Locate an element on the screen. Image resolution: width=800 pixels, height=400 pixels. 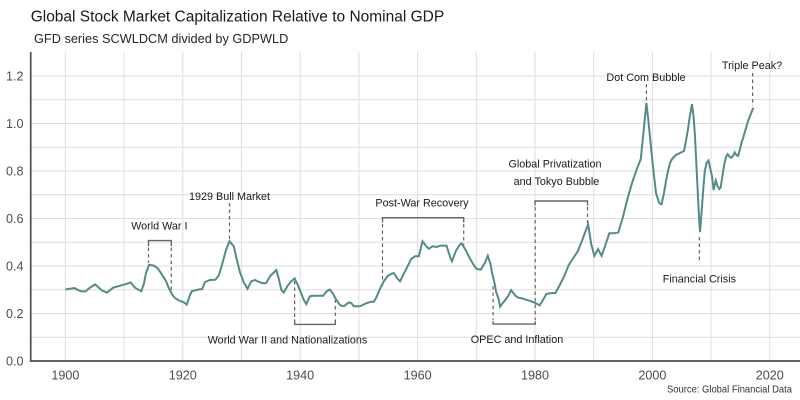
svg-text: Triple Peak? is located at coordinates (752, 66).